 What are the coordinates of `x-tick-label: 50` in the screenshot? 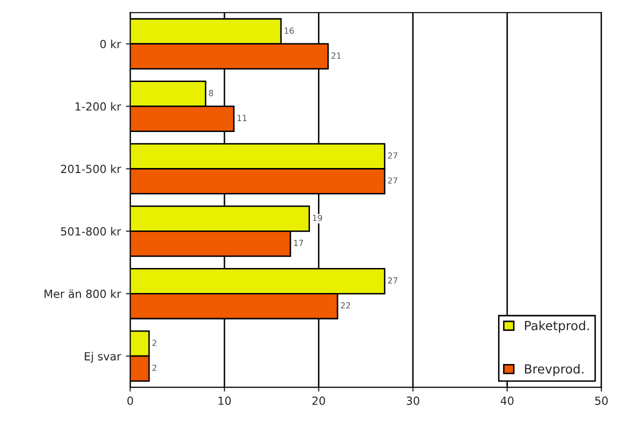 It's located at (601, 400).